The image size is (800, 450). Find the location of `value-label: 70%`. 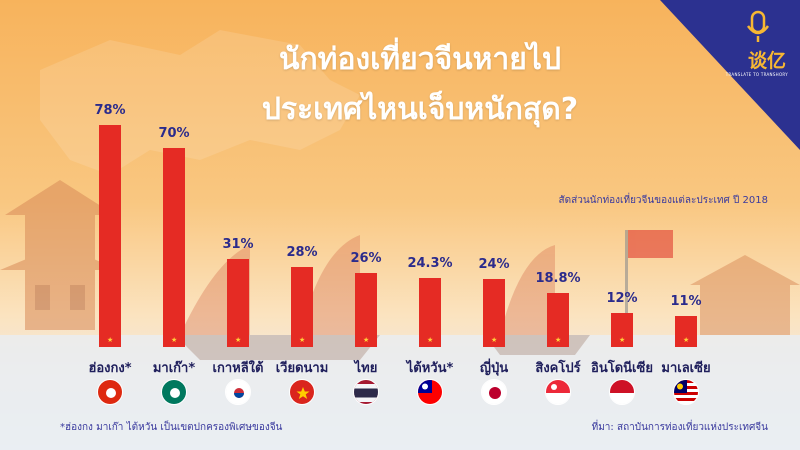

value-label: 70% is located at coordinates (174, 133).